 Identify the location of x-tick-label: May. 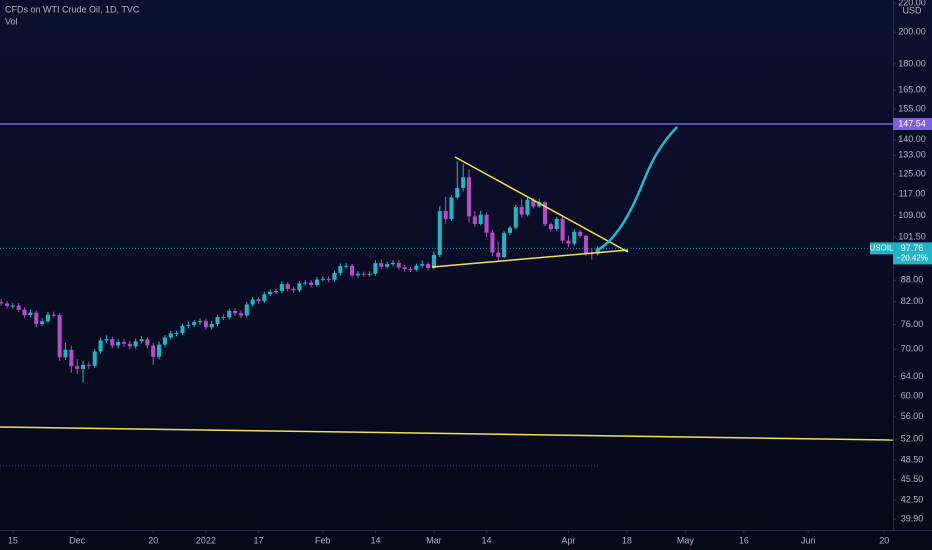
(686, 540).